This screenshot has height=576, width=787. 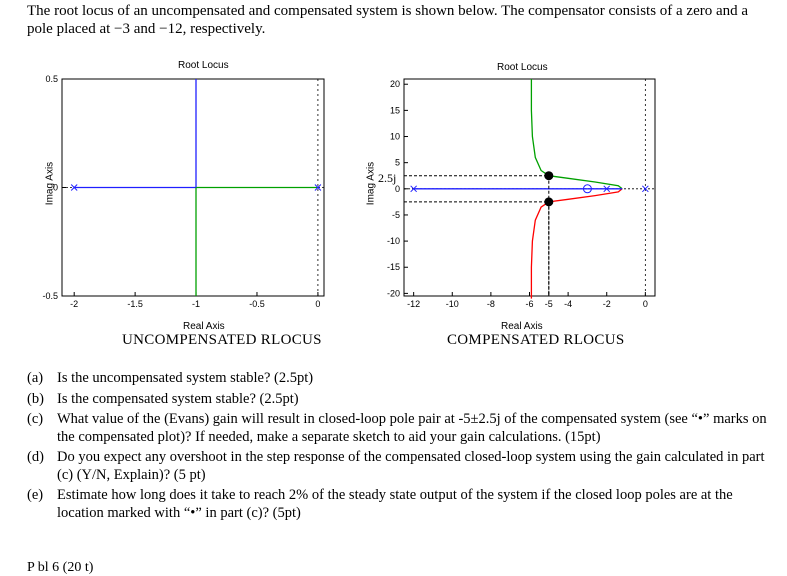 What do you see at coordinates (35, 419) in the screenshot?
I see `question-label: (c)` at bounding box center [35, 419].